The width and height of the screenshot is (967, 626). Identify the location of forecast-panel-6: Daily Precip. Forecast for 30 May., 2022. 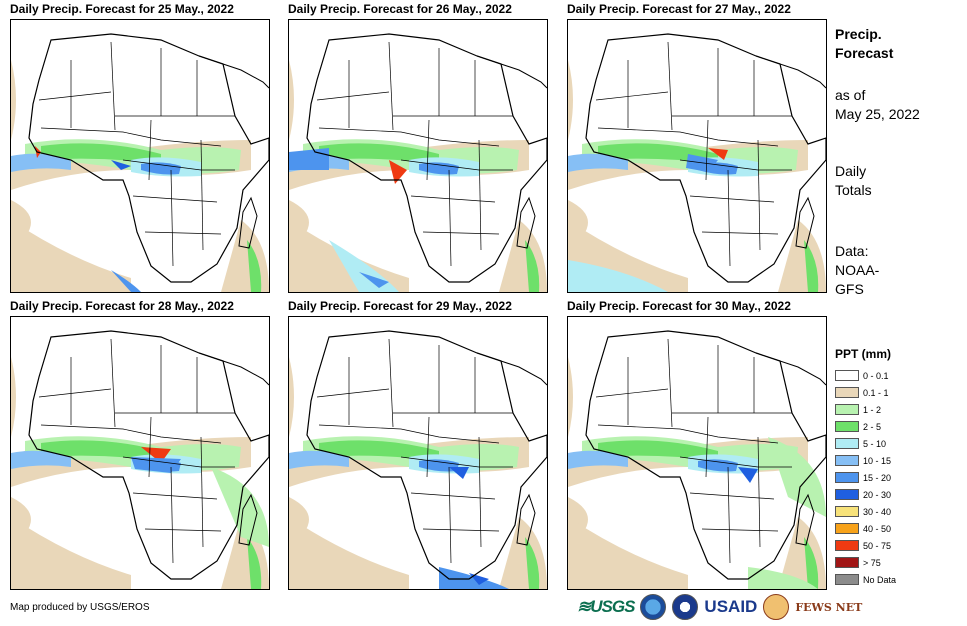
(697, 444).